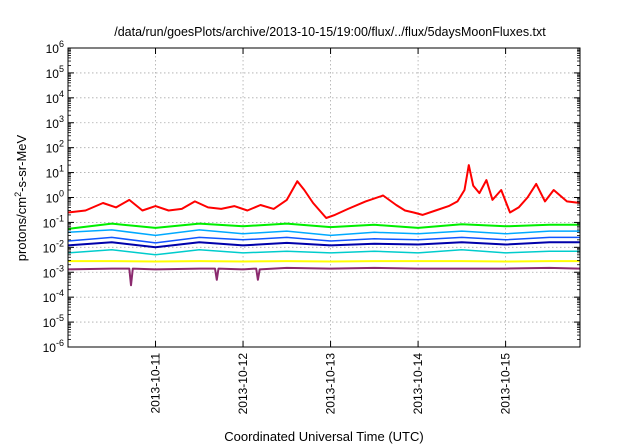  I want to click on y-tick-label: 10³, so click(55, 122).